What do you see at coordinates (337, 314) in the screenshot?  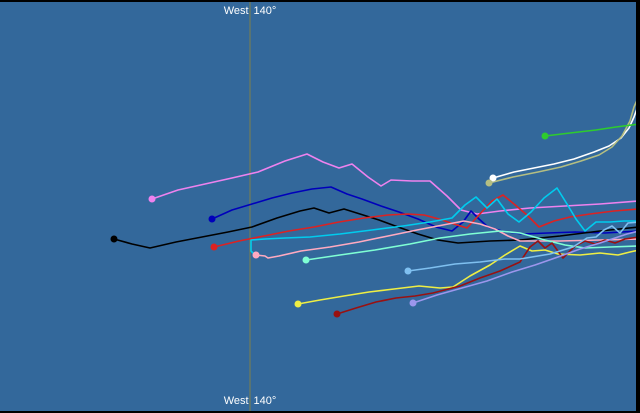 I see `track-start-dot-dark-red` at bounding box center [337, 314].